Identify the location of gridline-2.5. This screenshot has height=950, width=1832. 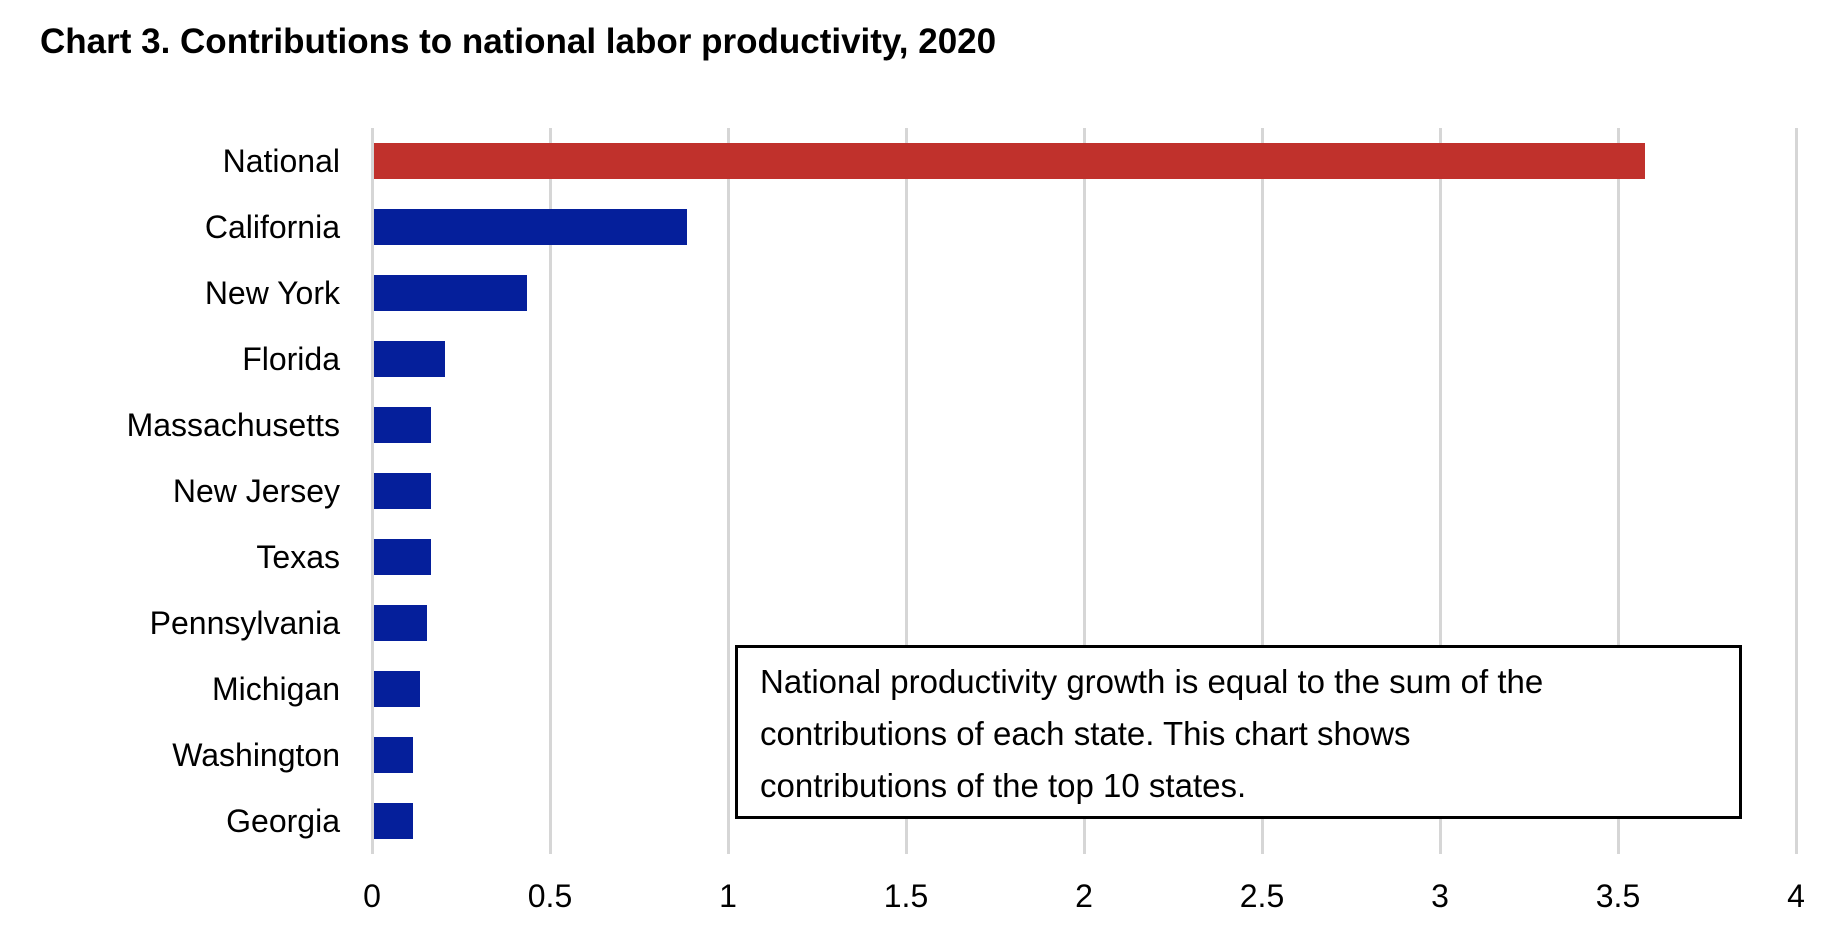
(1262, 491).